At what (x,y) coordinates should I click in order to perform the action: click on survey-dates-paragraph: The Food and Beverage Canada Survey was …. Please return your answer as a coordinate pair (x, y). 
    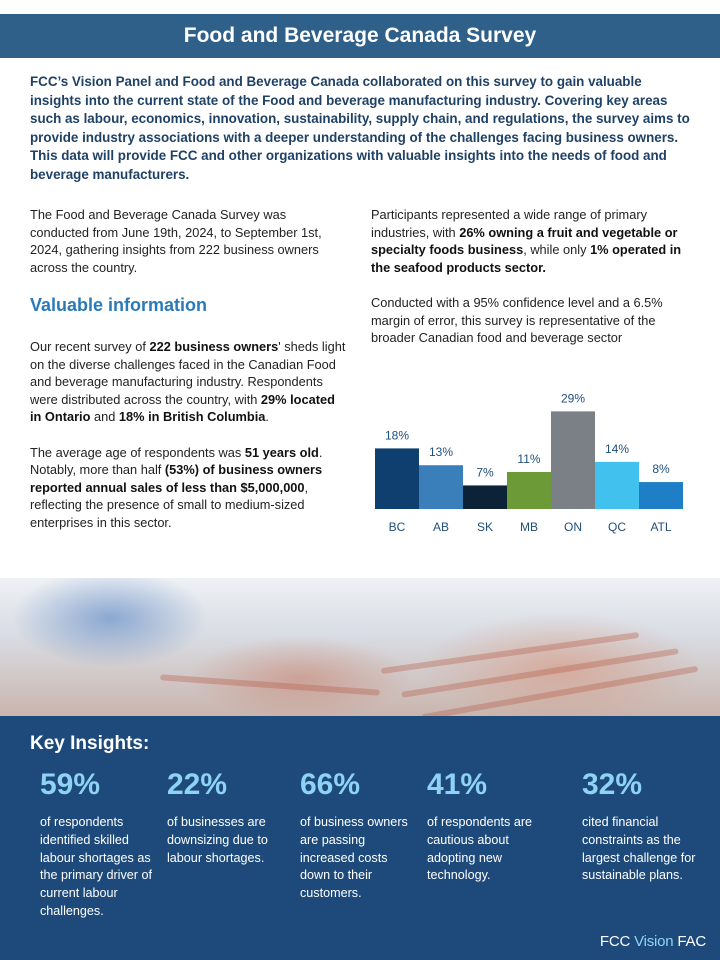
    Looking at the image, I should click on (176, 241).